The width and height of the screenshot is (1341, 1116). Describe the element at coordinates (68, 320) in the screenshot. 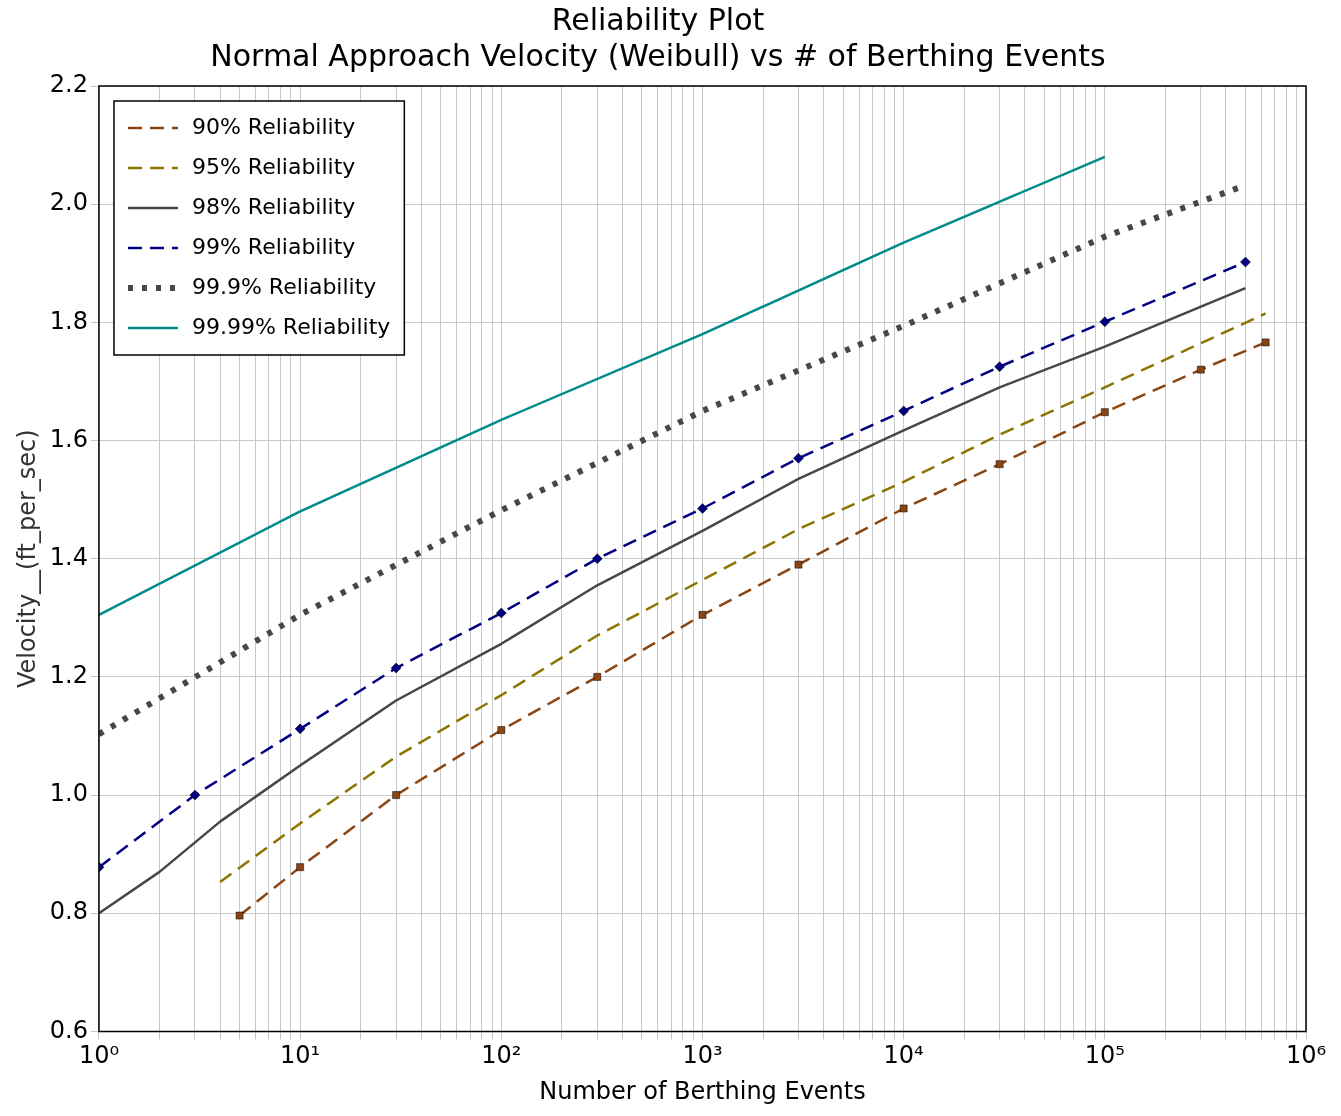

I see `y-tick-label: 1.8` at that location.